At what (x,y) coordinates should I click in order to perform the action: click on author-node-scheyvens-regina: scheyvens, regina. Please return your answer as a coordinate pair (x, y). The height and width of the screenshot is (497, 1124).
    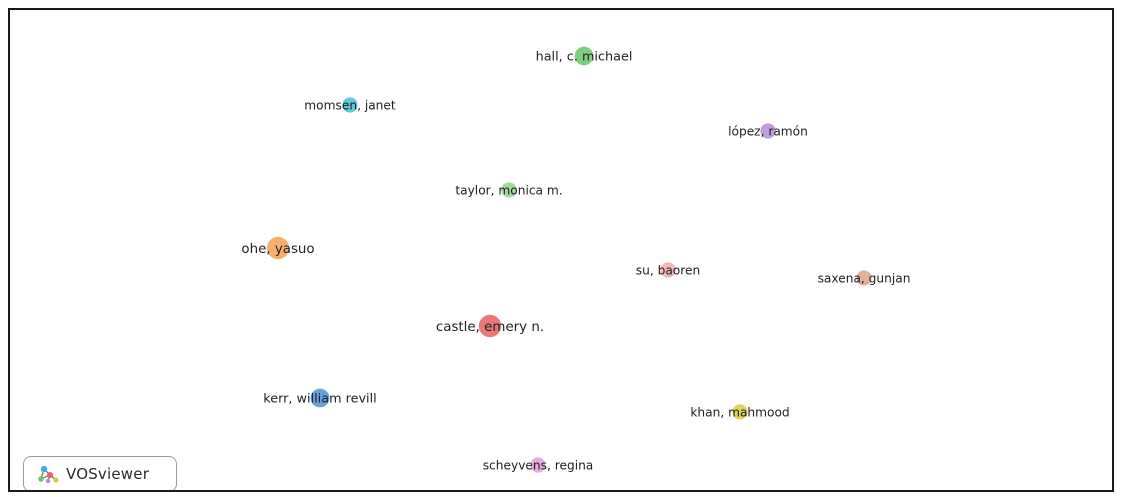
    Looking at the image, I should click on (538, 465).